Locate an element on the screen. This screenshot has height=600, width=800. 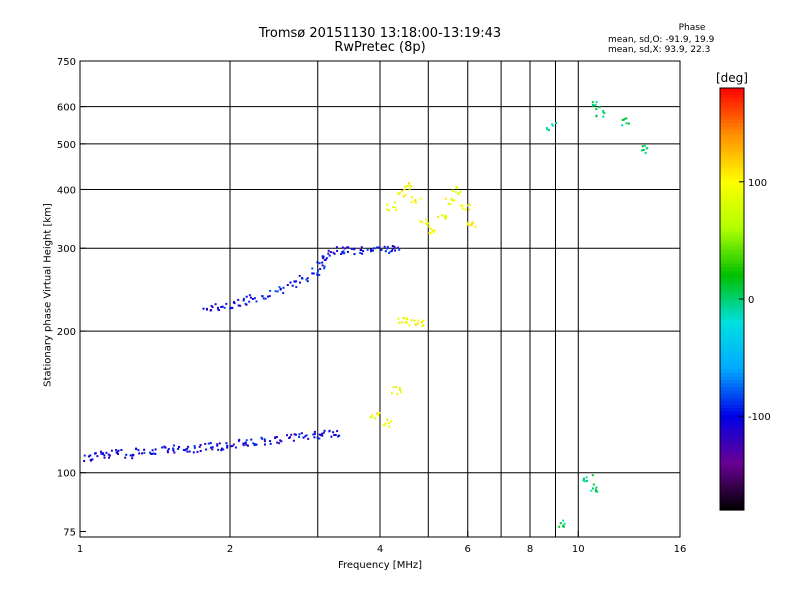
x-tick-label: 4 is located at coordinates (380, 549).